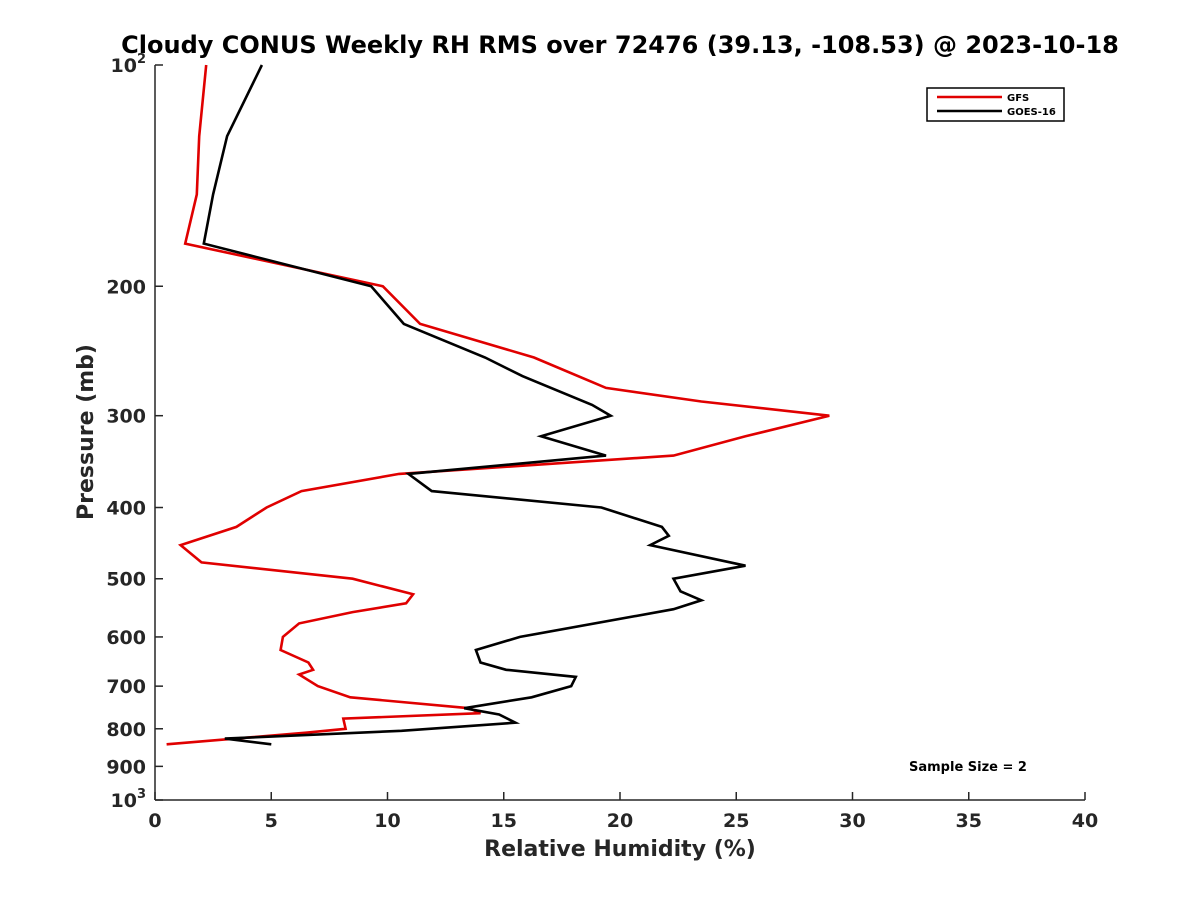 The height and width of the screenshot is (900, 1200). Describe the element at coordinates (126, 417) in the screenshot. I see `y-tick-label: 300` at that location.